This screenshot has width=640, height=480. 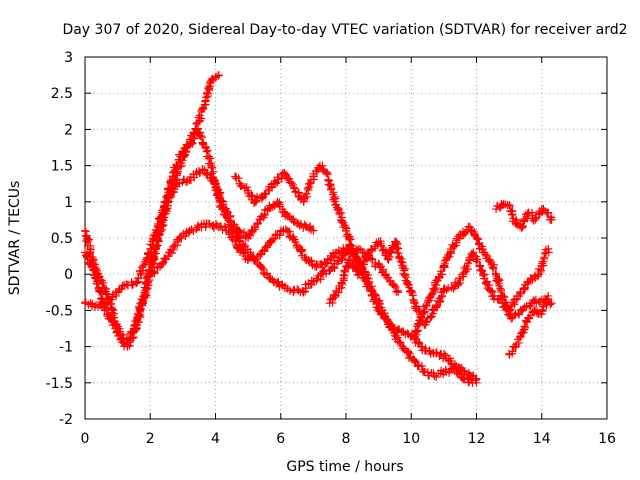 I want to click on x-tick-label: 14, so click(x=542, y=439).